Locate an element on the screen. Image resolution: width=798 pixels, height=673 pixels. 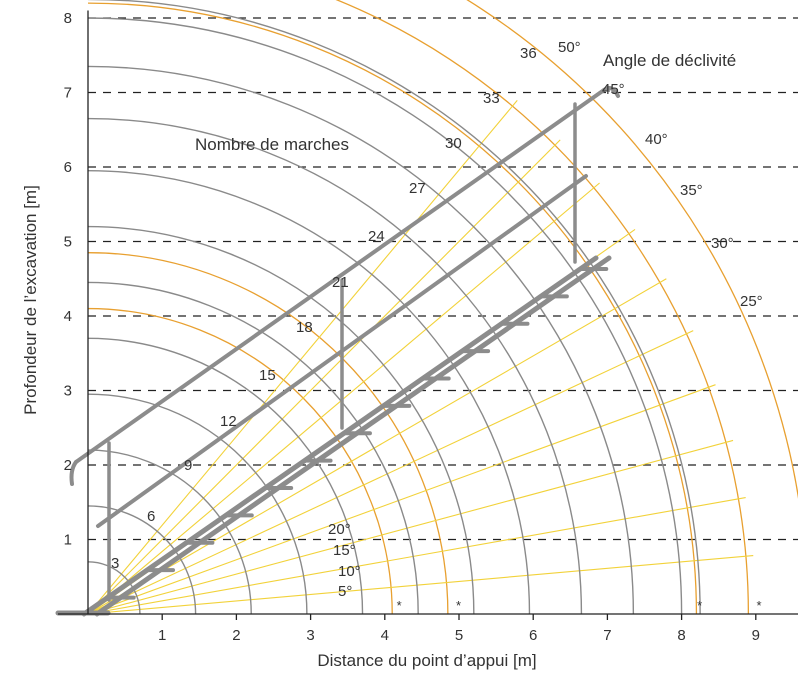
x-tick-label: 6 is located at coordinates (533, 635).